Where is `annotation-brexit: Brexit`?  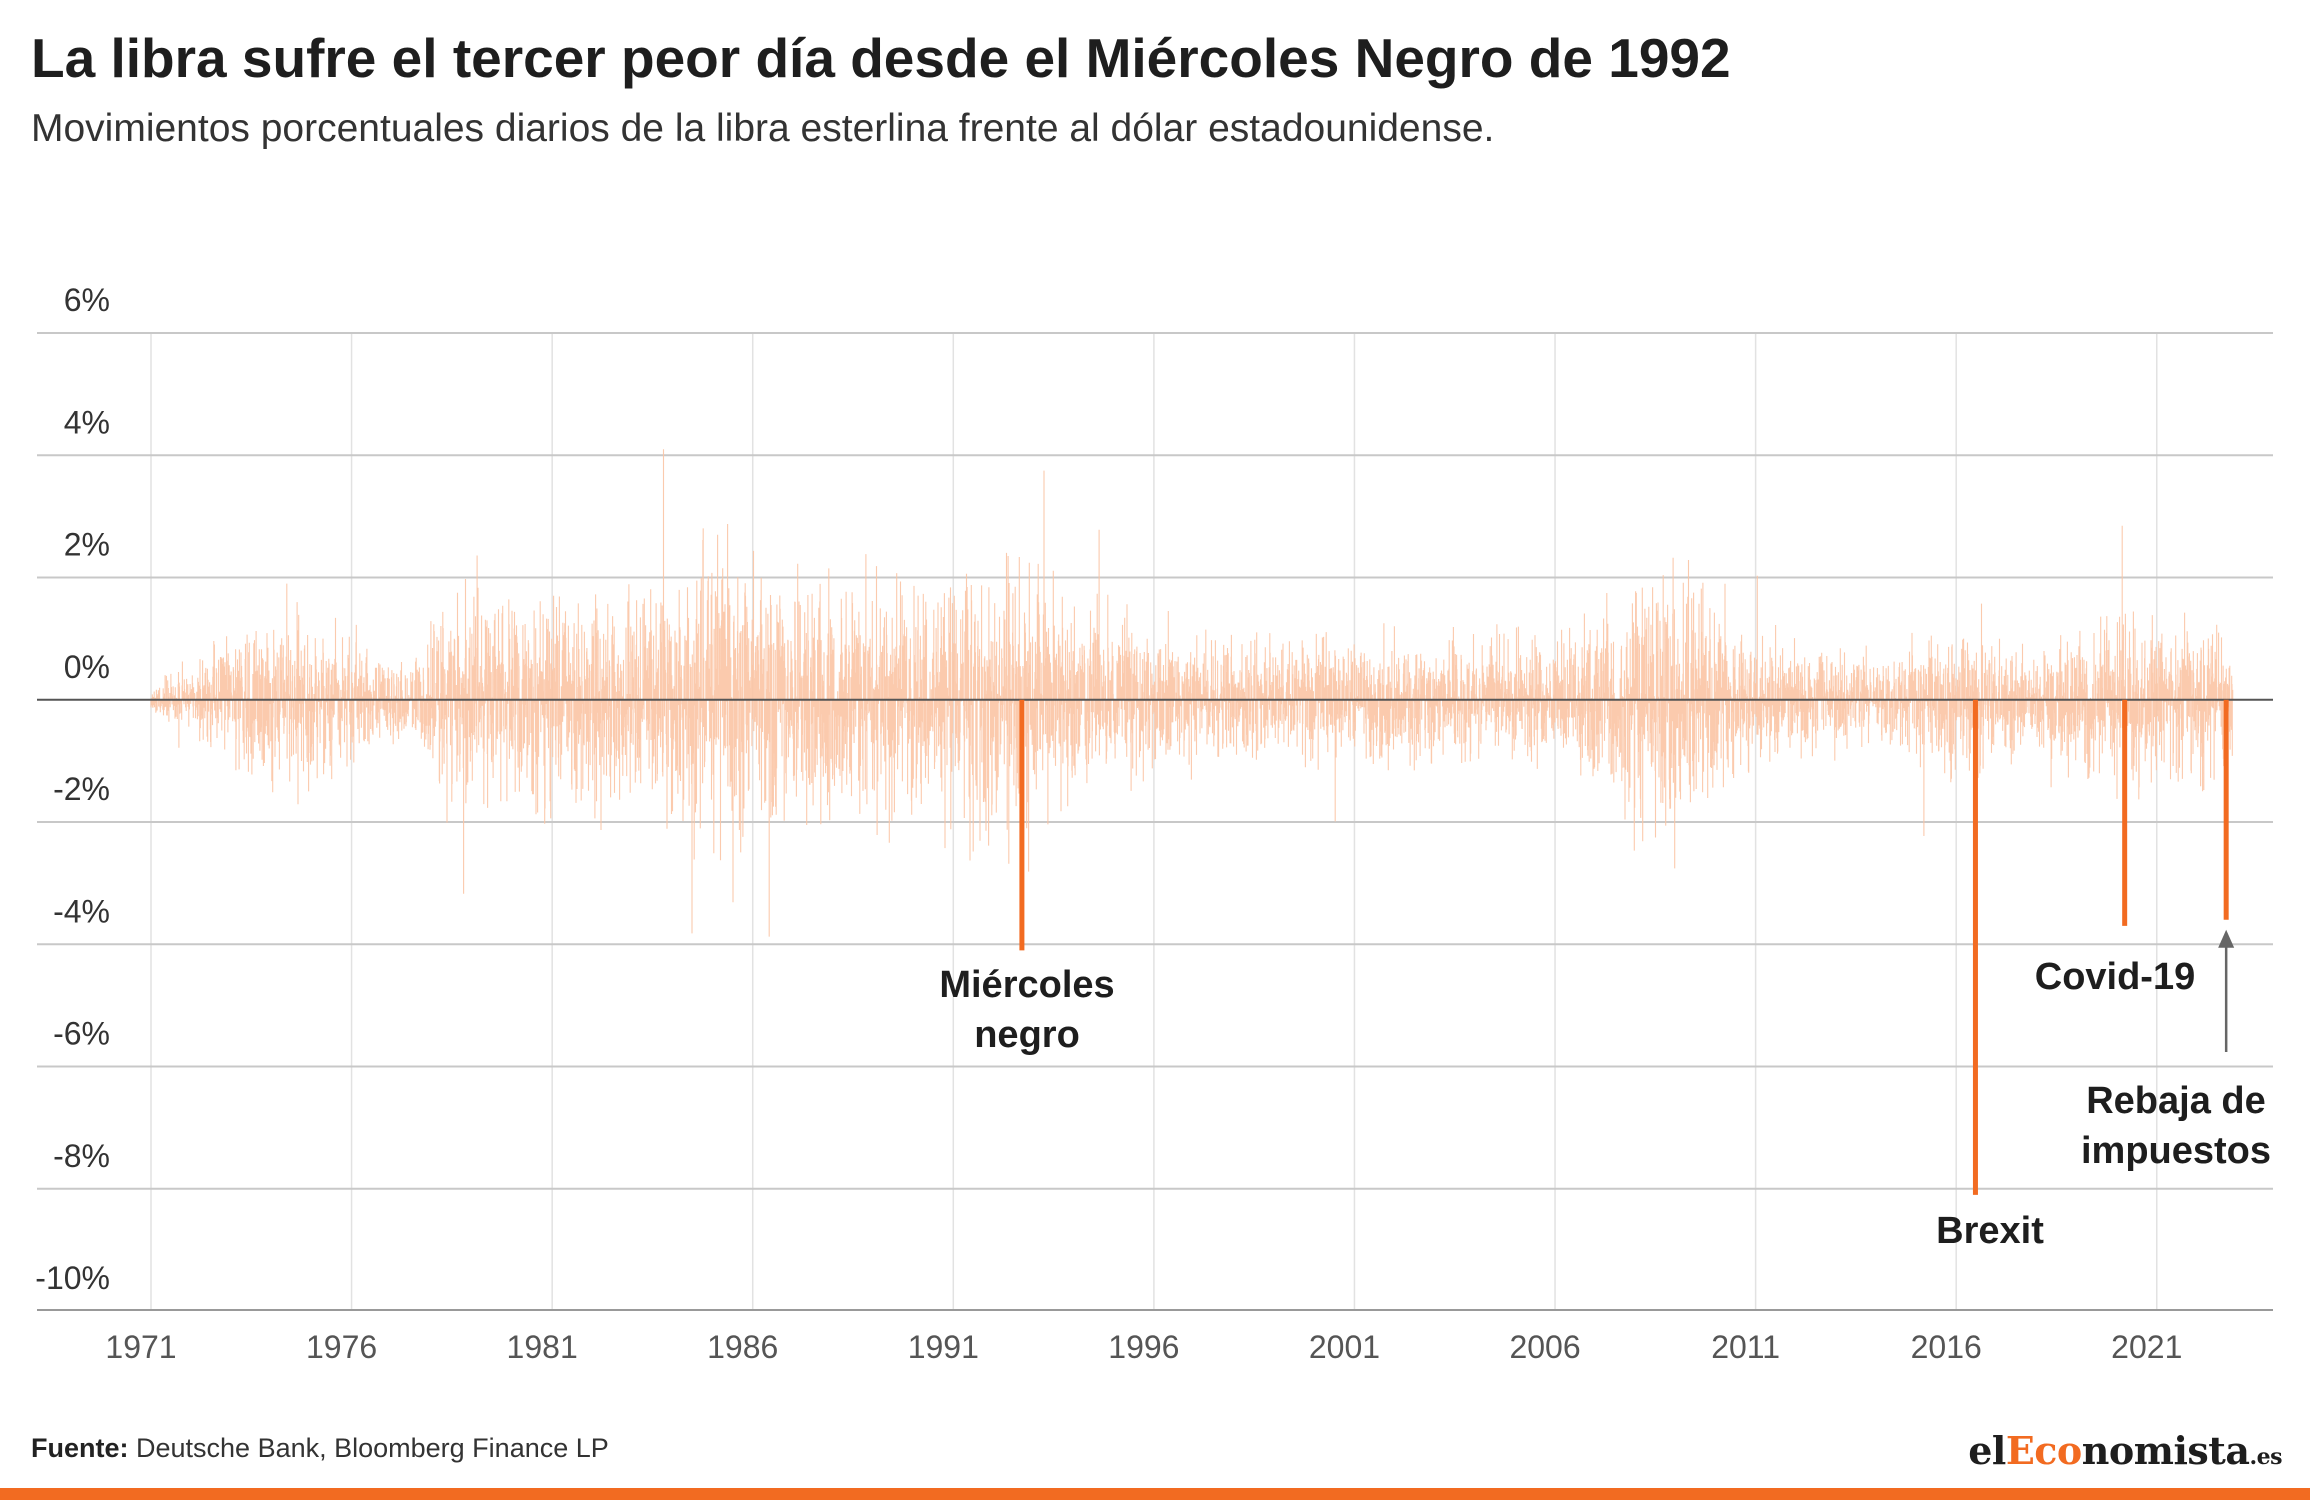
annotation-brexit: Brexit is located at coordinates (1990, 1231).